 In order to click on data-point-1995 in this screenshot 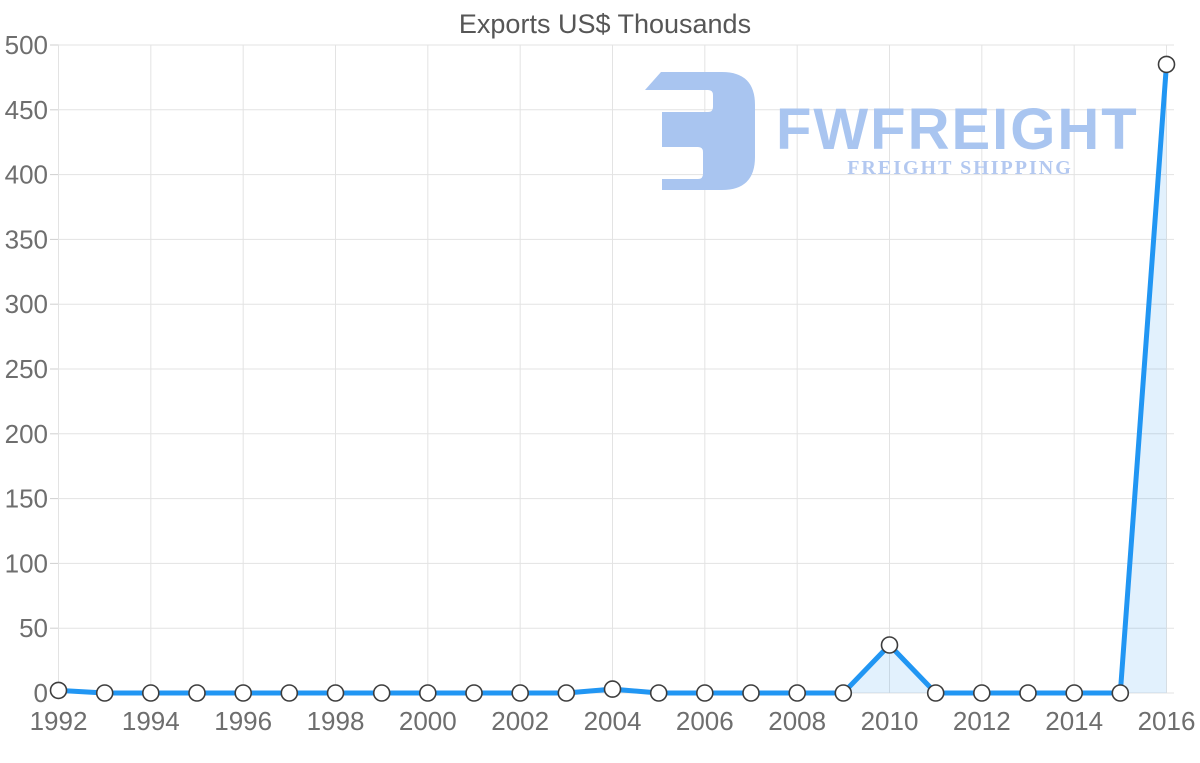, I will do `click(197, 693)`.